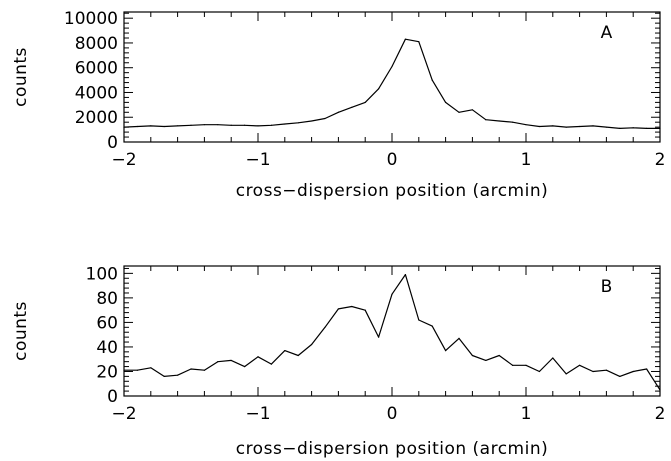 The image size is (671, 461). I want to click on y-tick-label: 8000, so click(96, 44).